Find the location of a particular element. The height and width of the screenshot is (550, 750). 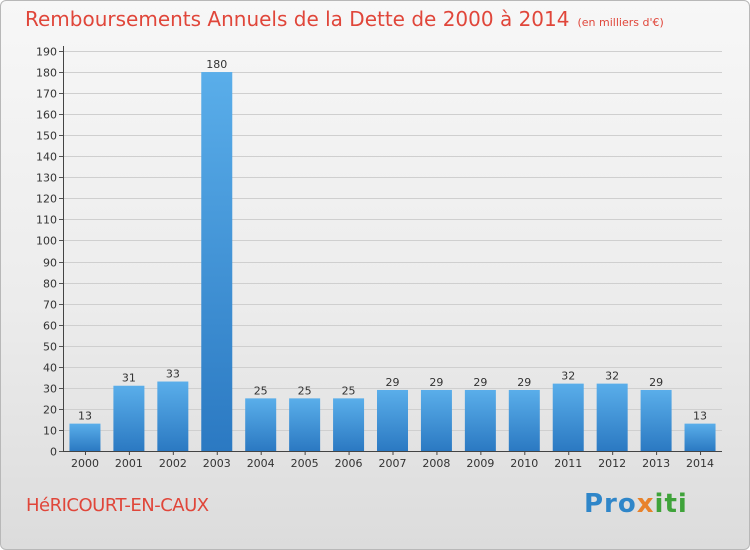

bar-2013 is located at coordinates (656, 420).